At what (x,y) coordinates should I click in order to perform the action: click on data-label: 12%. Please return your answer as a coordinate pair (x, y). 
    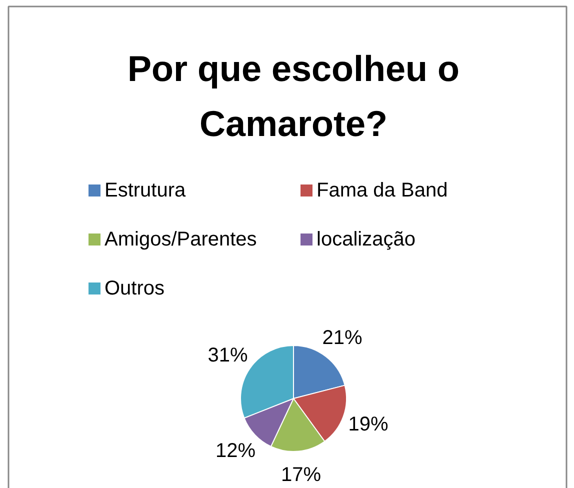
    Looking at the image, I should click on (236, 451).